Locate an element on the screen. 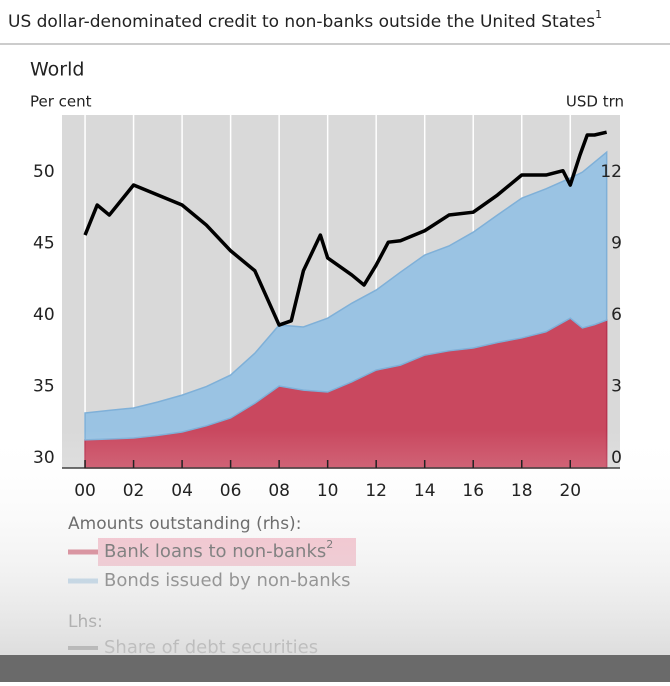 This screenshot has width=670, height=686. y-tick-label: 45 is located at coordinates (44, 244).